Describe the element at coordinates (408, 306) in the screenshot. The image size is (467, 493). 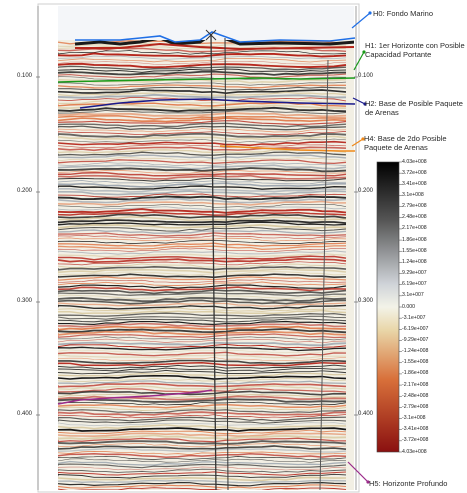
I see `colorbar-tick-label: 0.000` at that location.